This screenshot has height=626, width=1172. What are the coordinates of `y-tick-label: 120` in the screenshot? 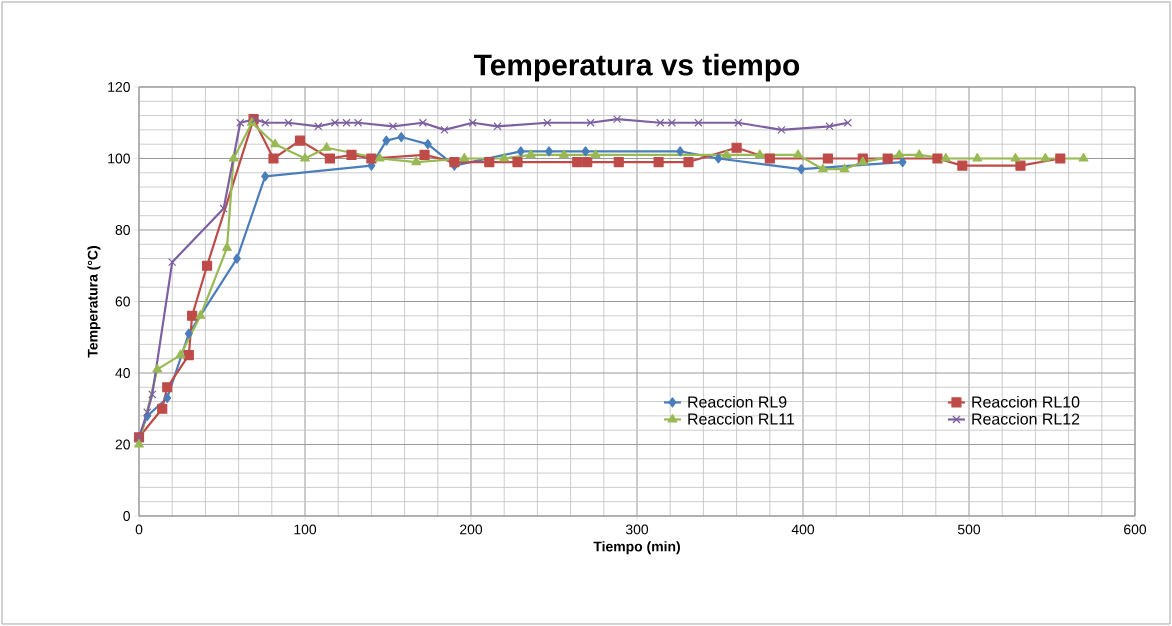 It's located at (119, 87).